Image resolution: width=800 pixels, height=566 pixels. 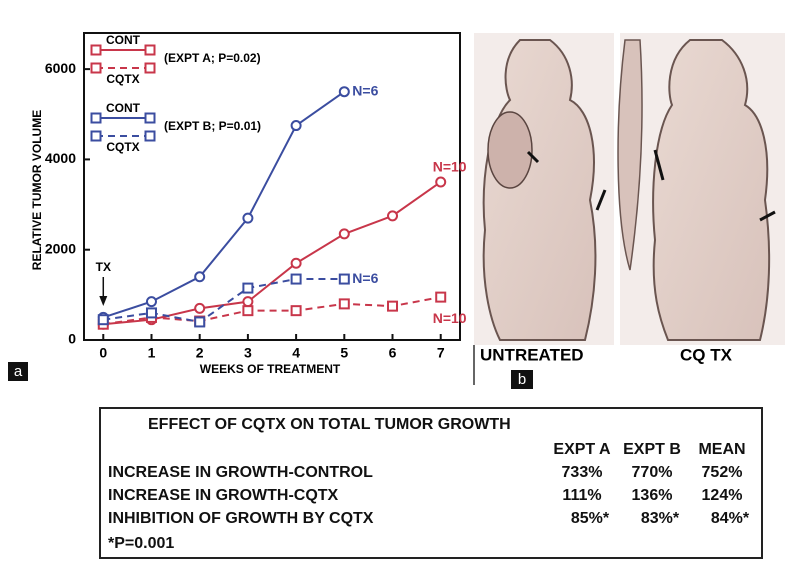 What do you see at coordinates (212, 58) in the screenshot?
I see `legend-group-label: (EXPT A; P=0.02)` at bounding box center [212, 58].